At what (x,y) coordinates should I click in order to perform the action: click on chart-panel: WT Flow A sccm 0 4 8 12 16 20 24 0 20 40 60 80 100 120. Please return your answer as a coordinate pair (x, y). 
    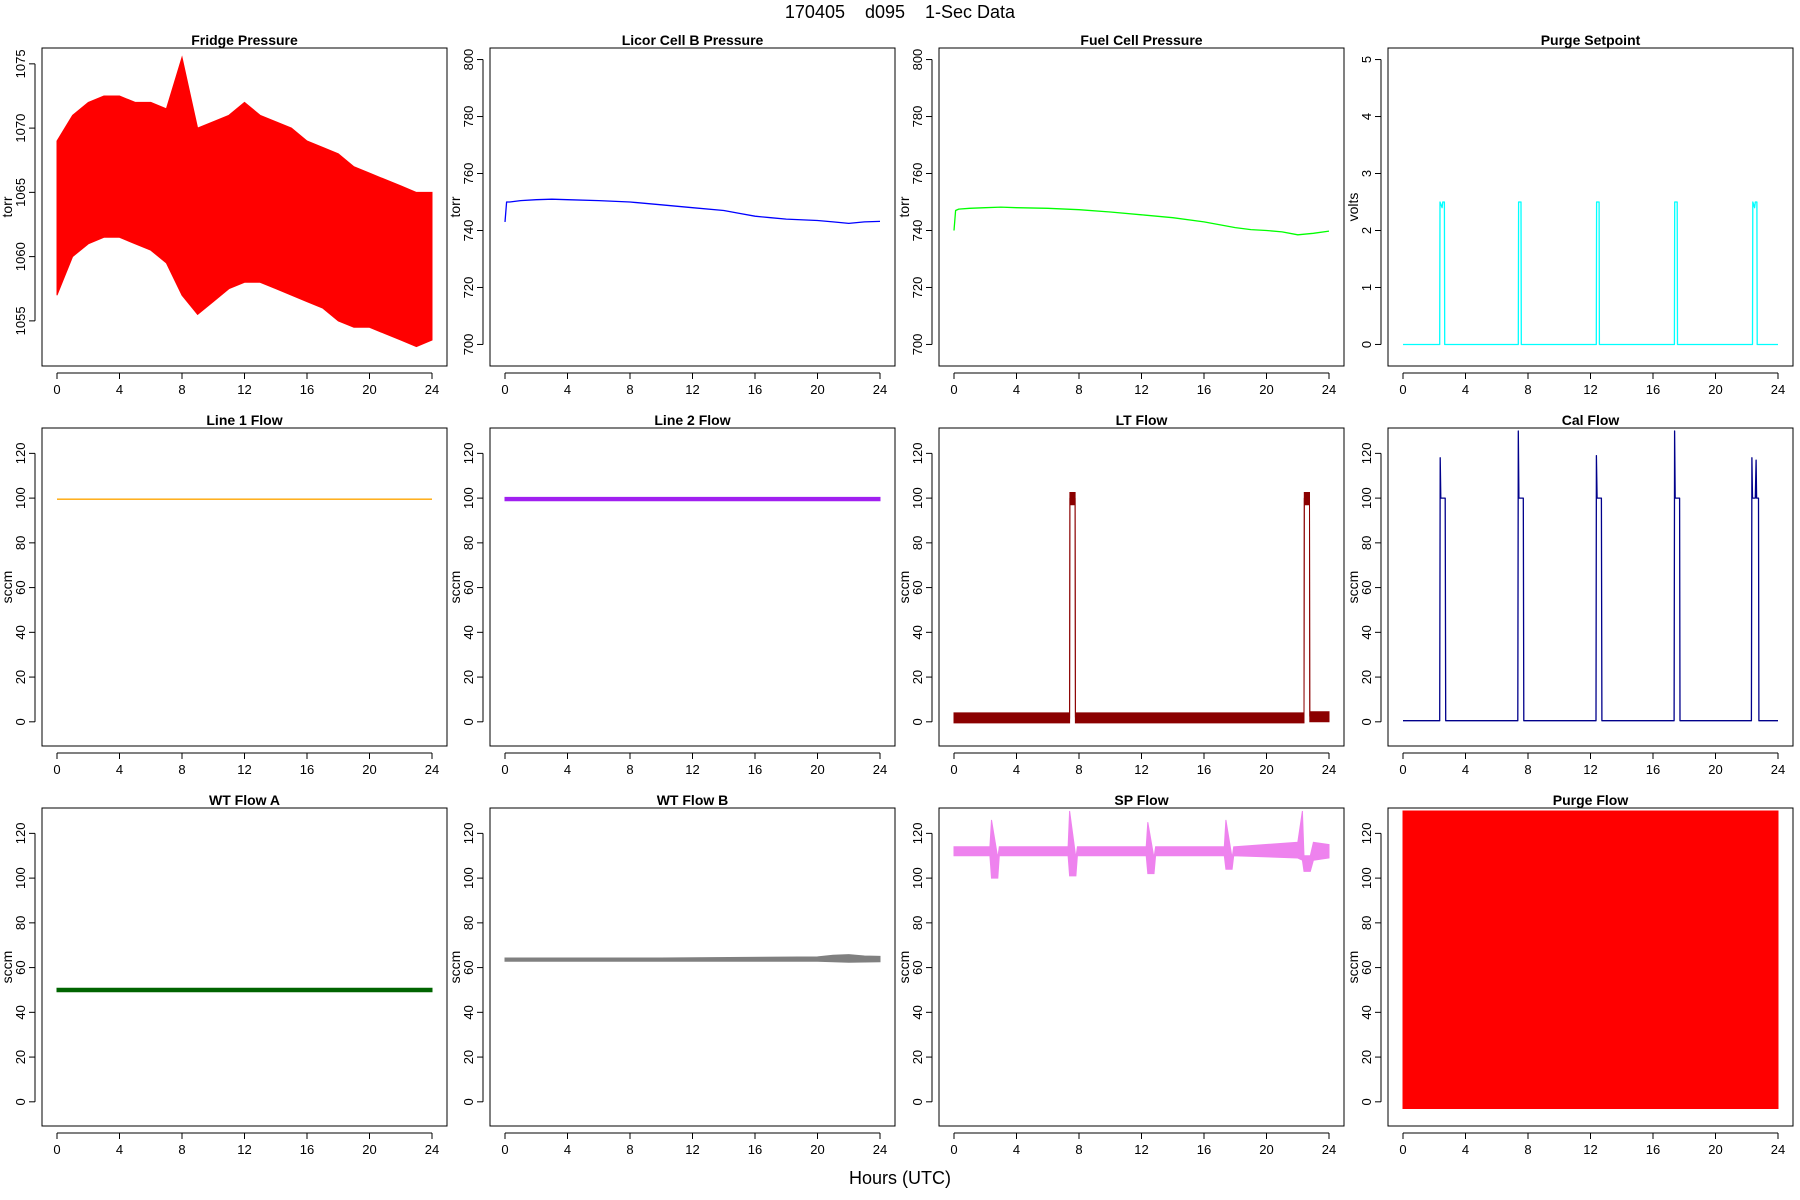
    Looking at the image, I should click on (224, 974).